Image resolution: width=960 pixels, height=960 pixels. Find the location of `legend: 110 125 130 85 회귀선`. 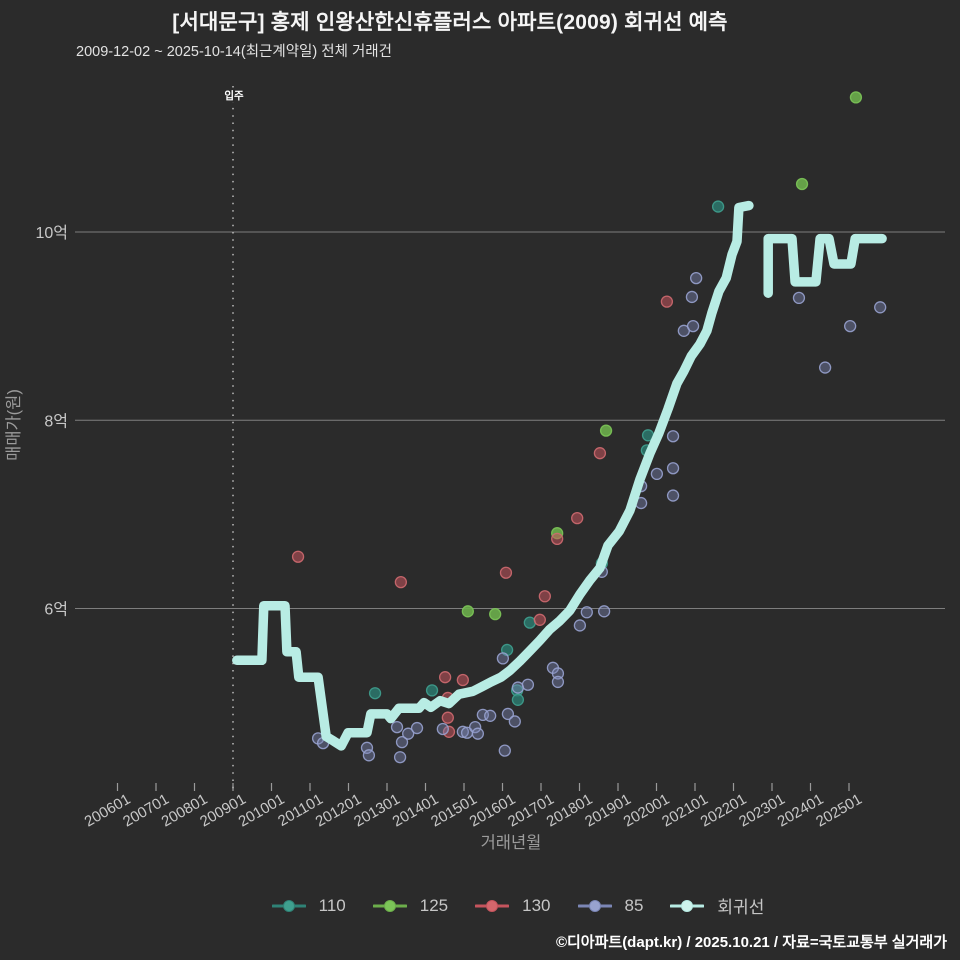

legend: 110 125 130 85 회귀선 is located at coordinates (499, 905).